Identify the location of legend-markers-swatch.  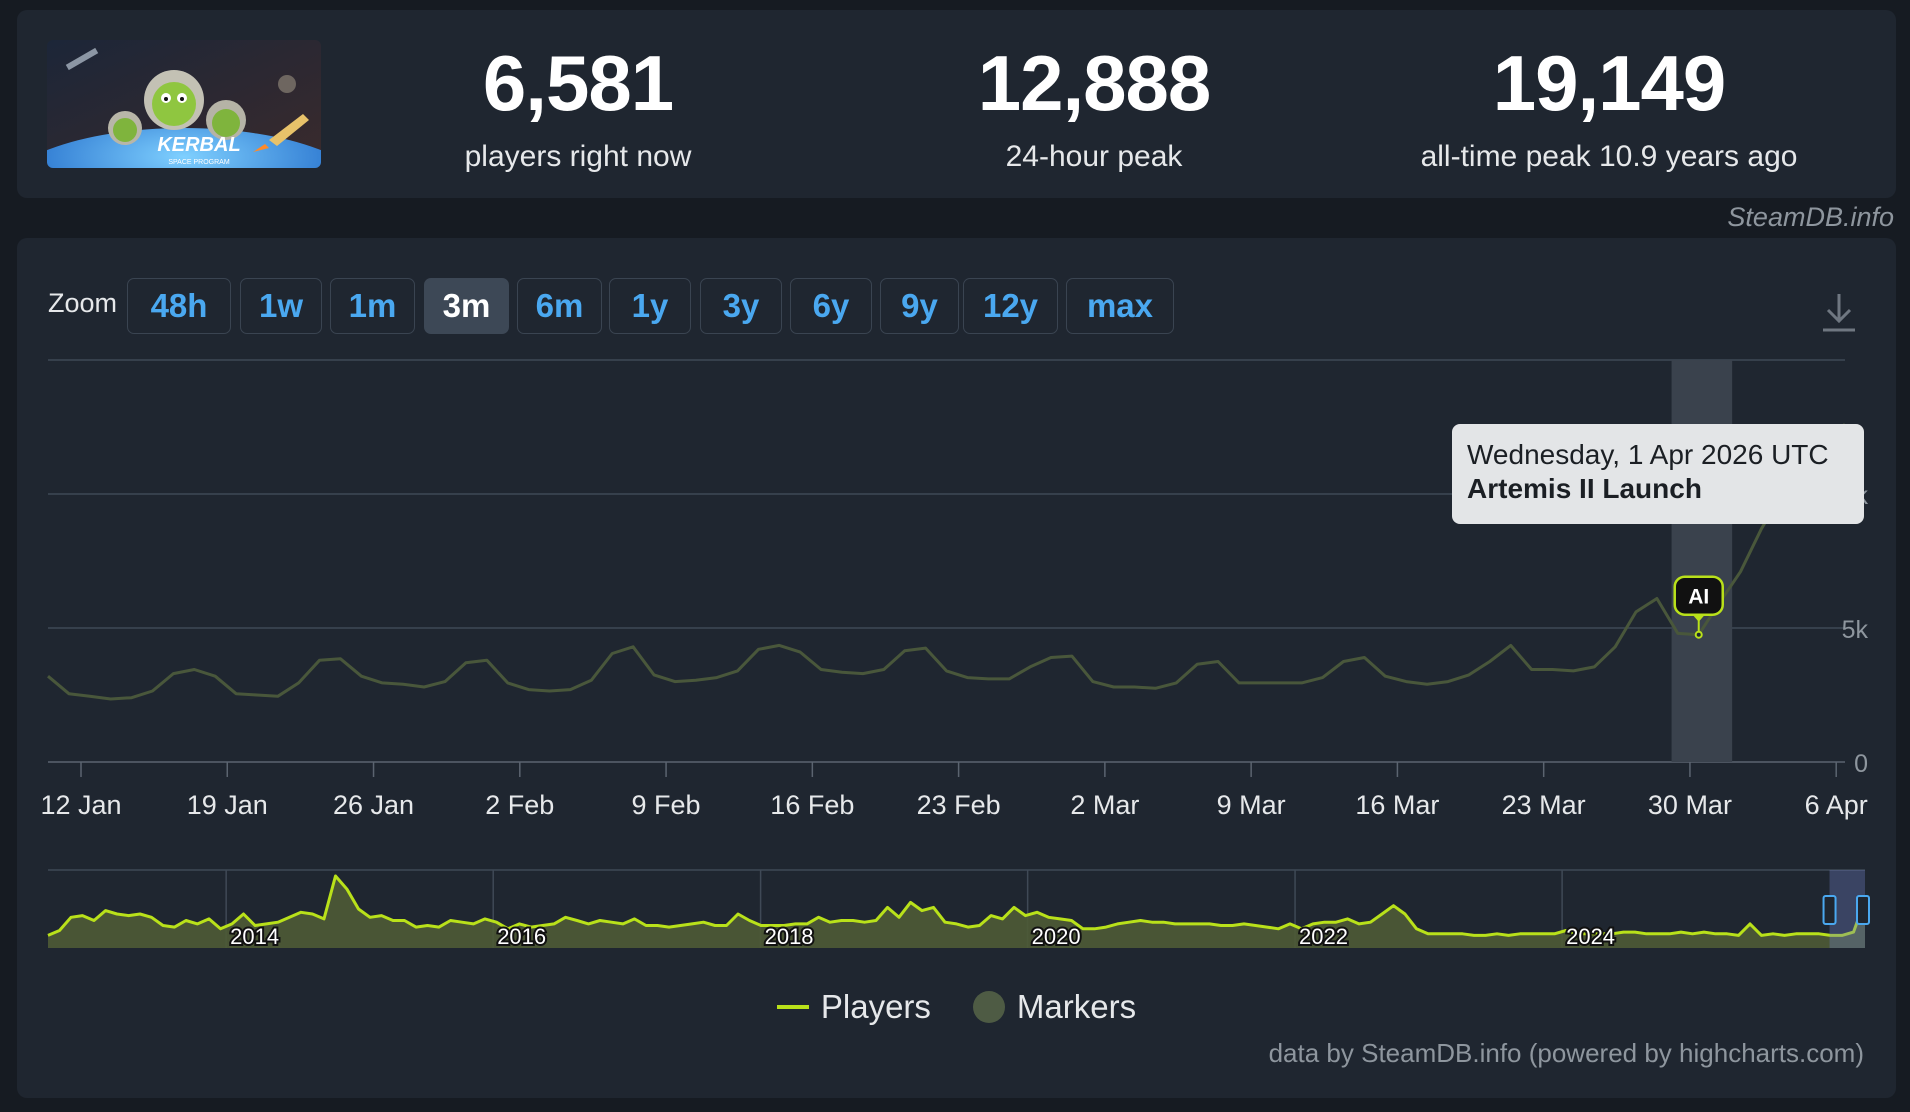
(988, 1007).